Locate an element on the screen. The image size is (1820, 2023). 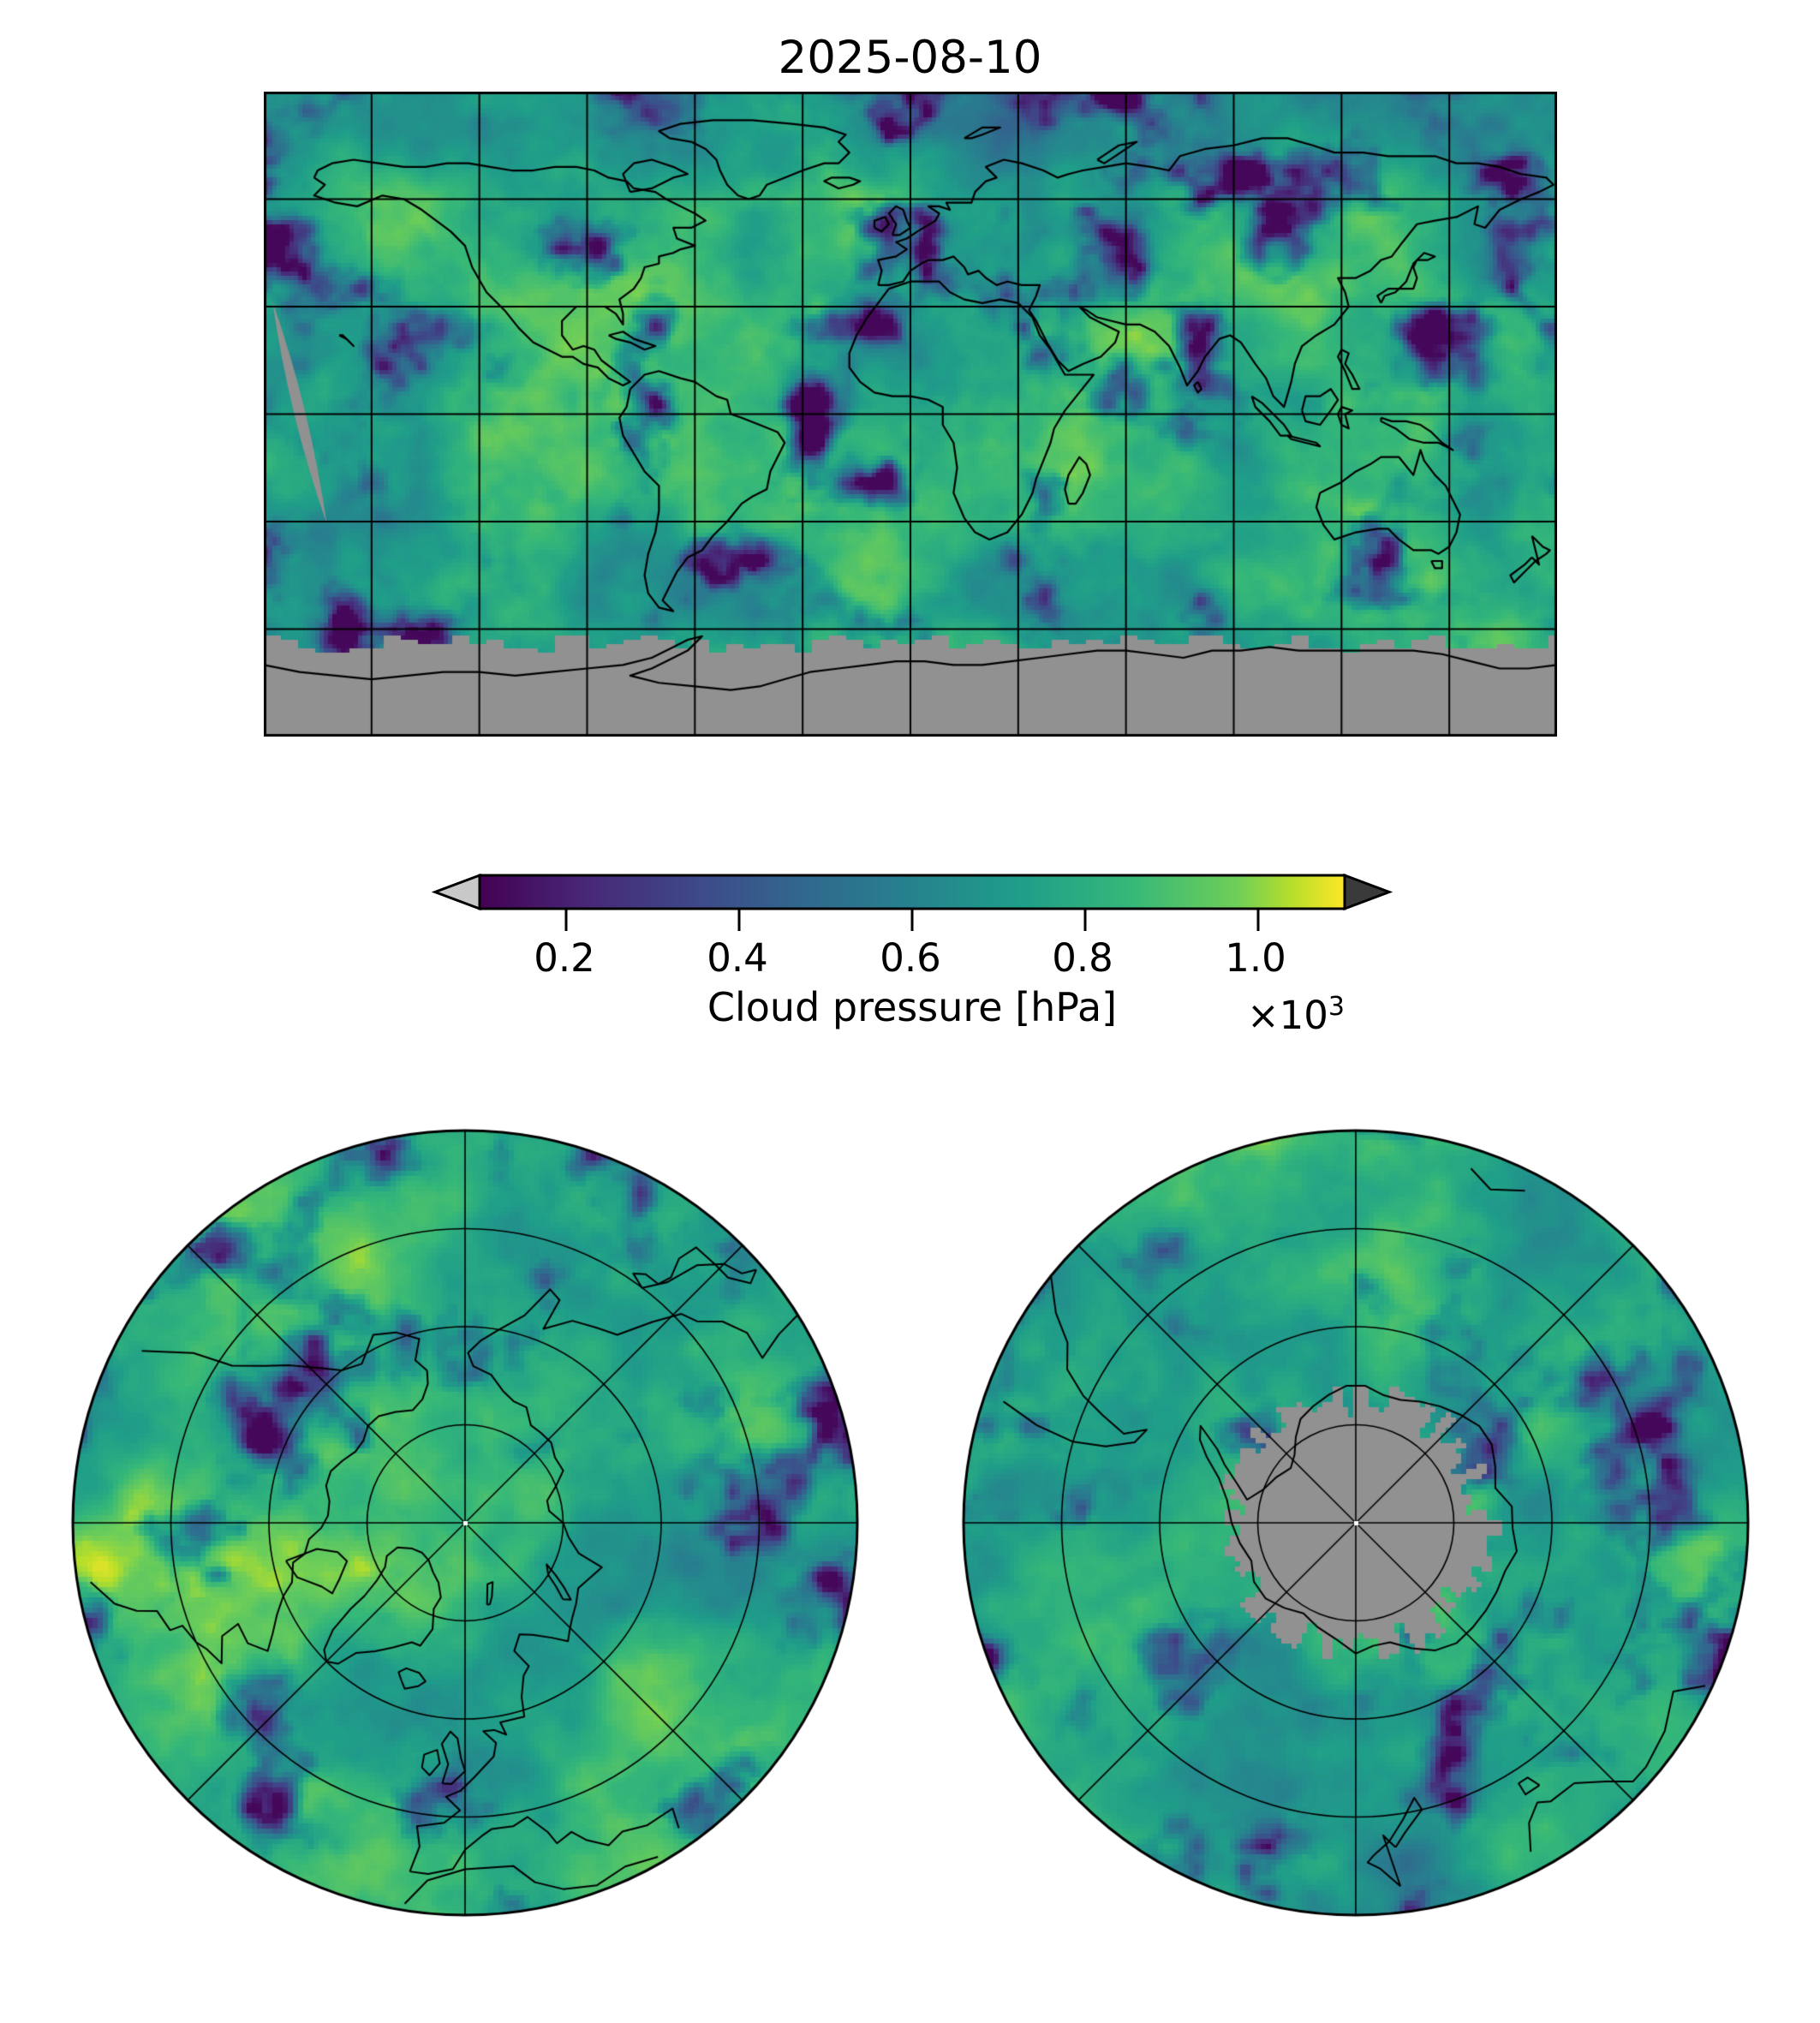
colorbar-tick-label: 0.2 is located at coordinates (564, 958).